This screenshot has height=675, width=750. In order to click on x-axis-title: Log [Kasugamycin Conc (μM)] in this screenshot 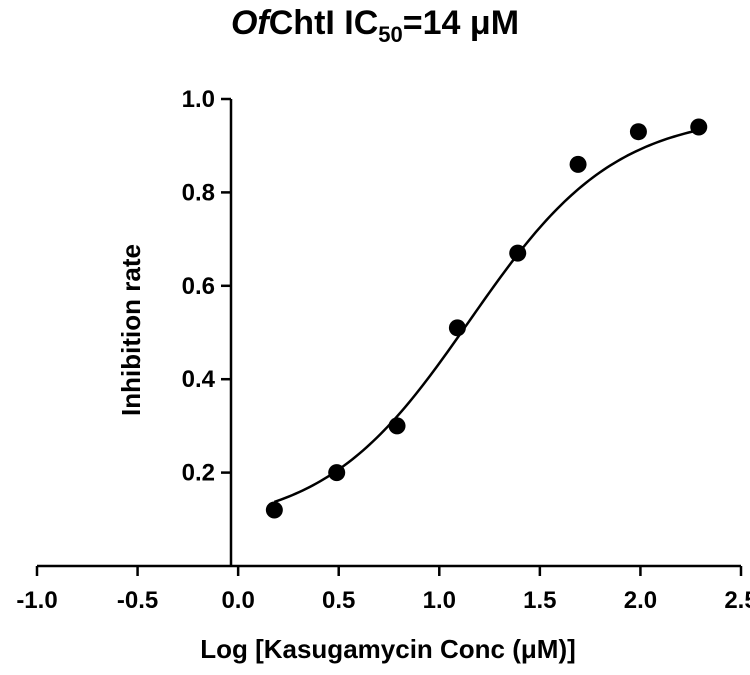, I will do `click(388, 649)`.